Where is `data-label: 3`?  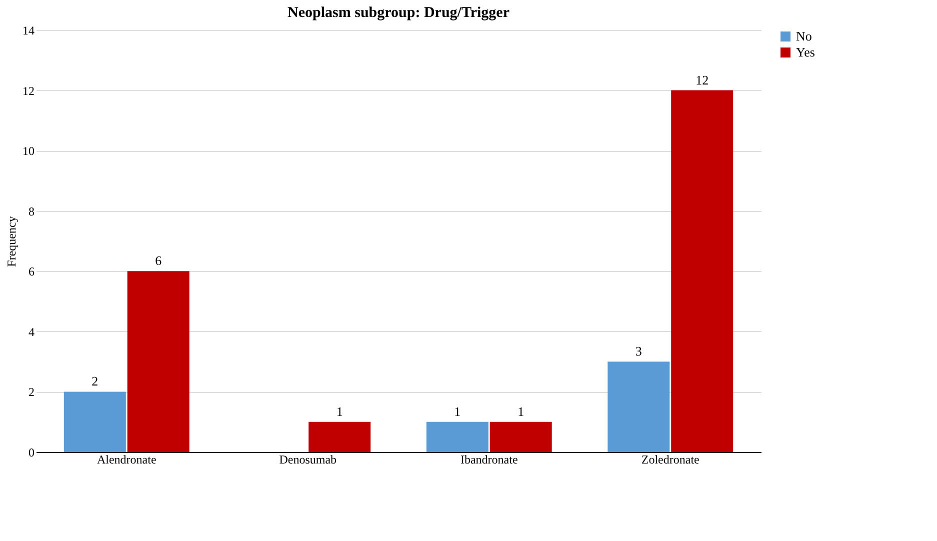
data-label: 3 is located at coordinates (638, 351).